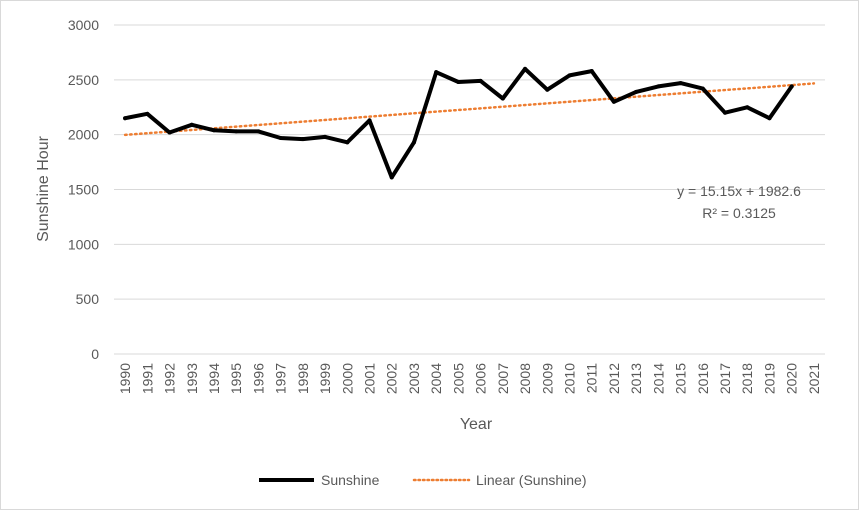  What do you see at coordinates (592, 378) in the screenshot?
I see `x-tick-label: 2011` at bounding box center [592, 378].